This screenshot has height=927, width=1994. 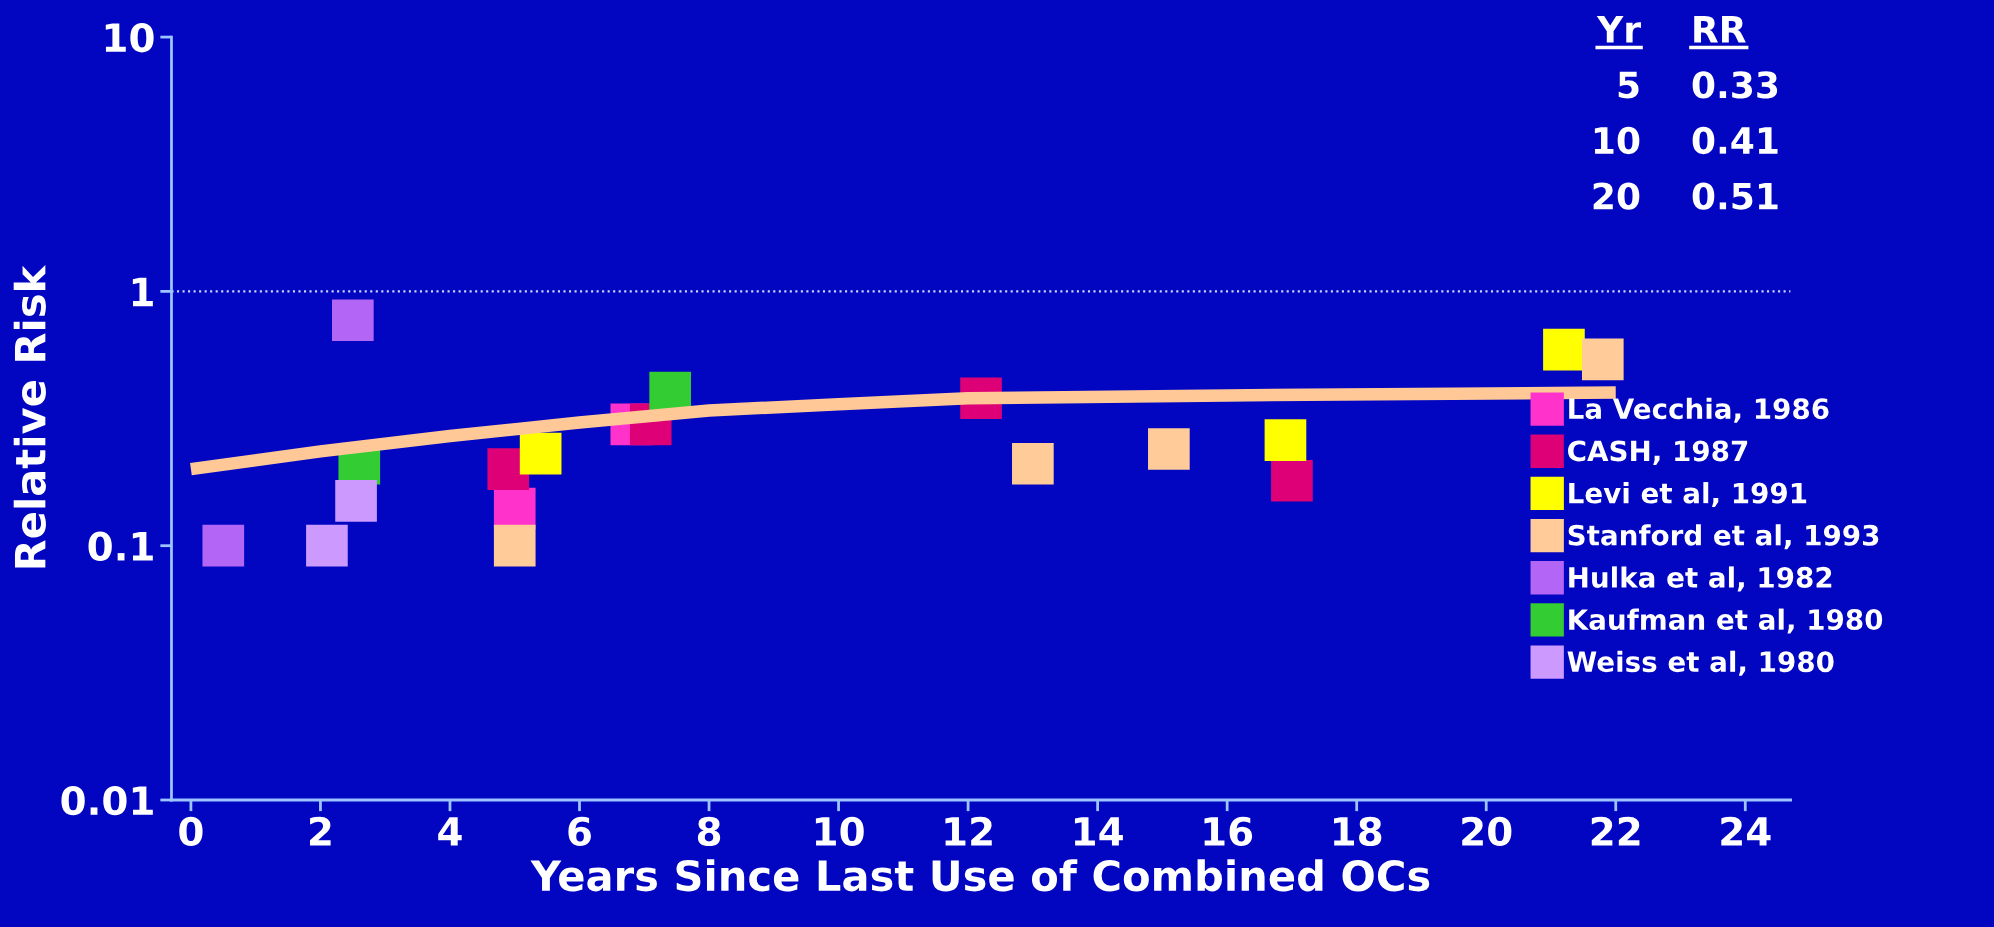 I want to click on x-tick-label: 0, so click(x=191, y=831).